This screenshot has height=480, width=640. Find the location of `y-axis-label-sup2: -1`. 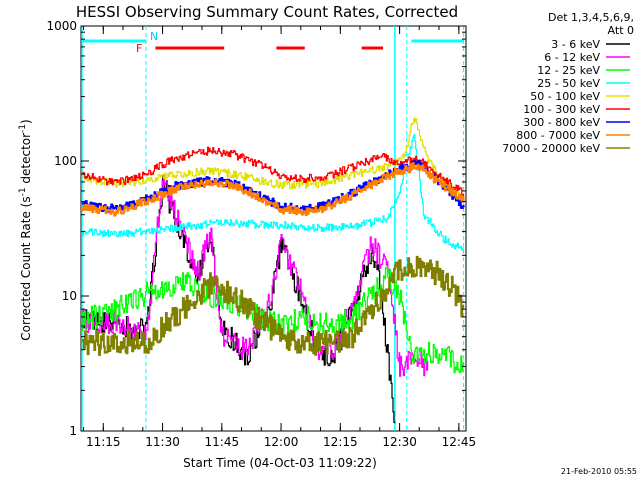

y-axis-label-sup2: -1 is located at coordinates (23, 128).